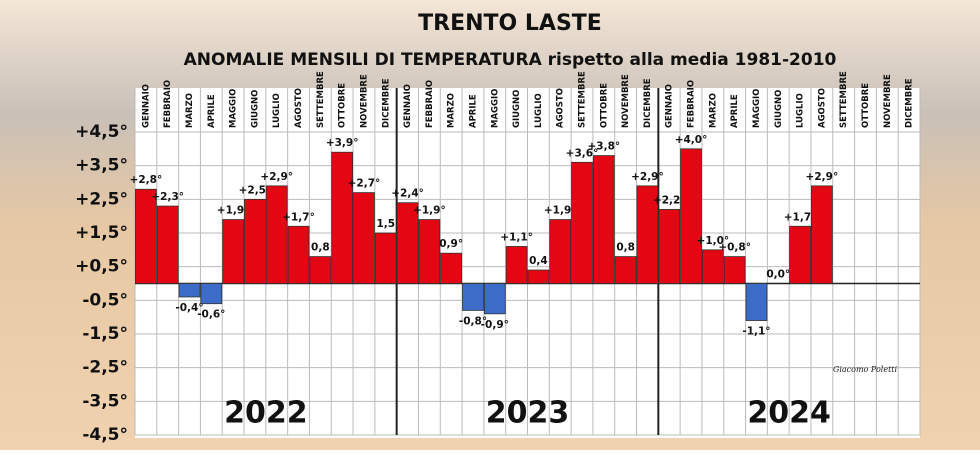  Describe the element at coordinates (101, 166) in the screenshot. I see `y-tick-label: +3,5°` at that location.